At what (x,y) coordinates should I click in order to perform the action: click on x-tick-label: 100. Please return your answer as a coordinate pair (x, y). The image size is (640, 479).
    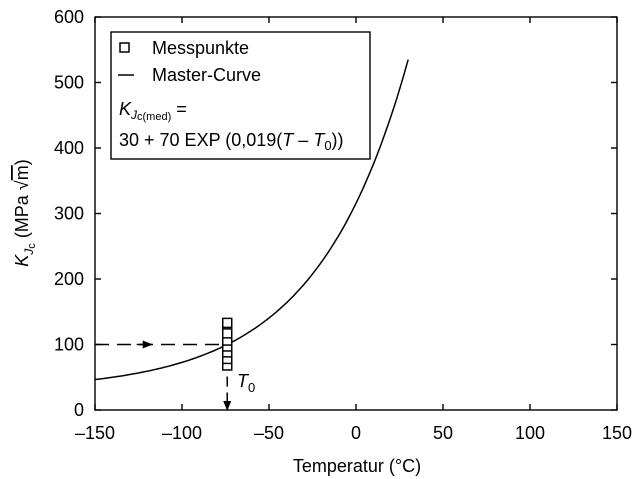
    Looking at the image, I should click on (530, 433).